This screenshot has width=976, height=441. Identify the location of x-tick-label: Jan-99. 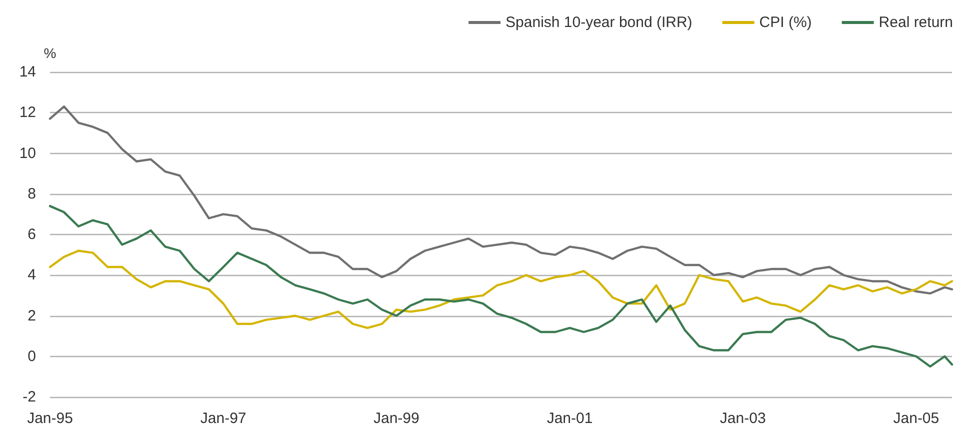
(396, 418).